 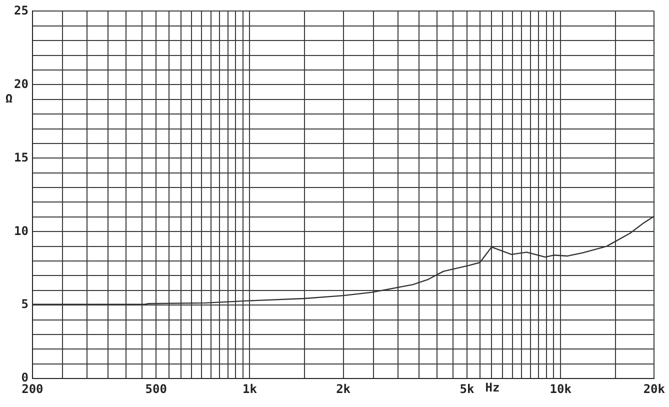 I want to click on x-tick-label: 20k, so click(x=654, y=389).